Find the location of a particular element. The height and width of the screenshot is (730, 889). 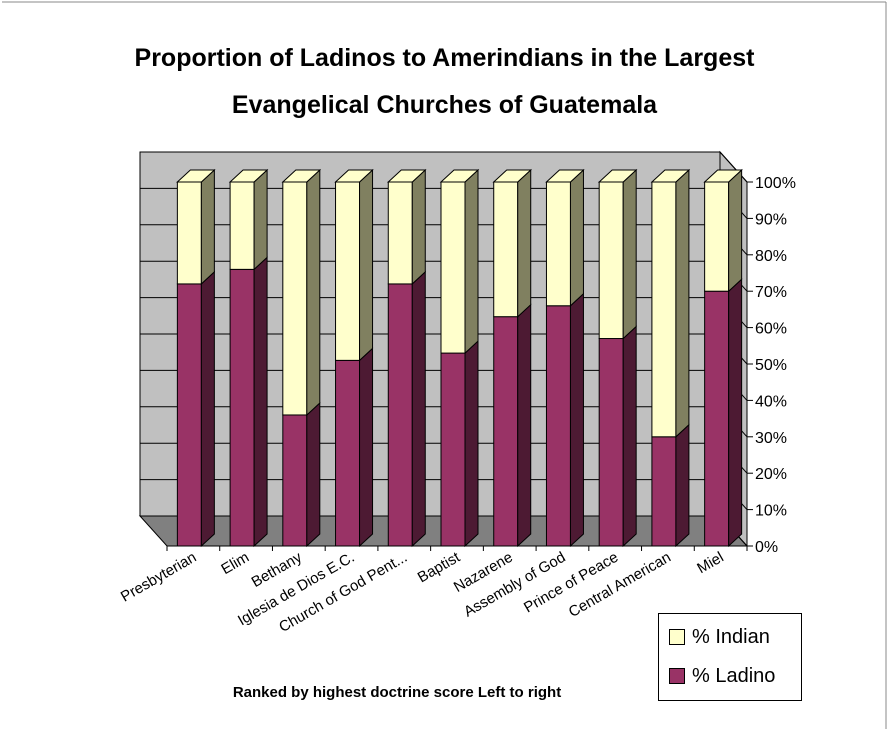

y-tick-label: 100% is located at coordinates (775, 183).